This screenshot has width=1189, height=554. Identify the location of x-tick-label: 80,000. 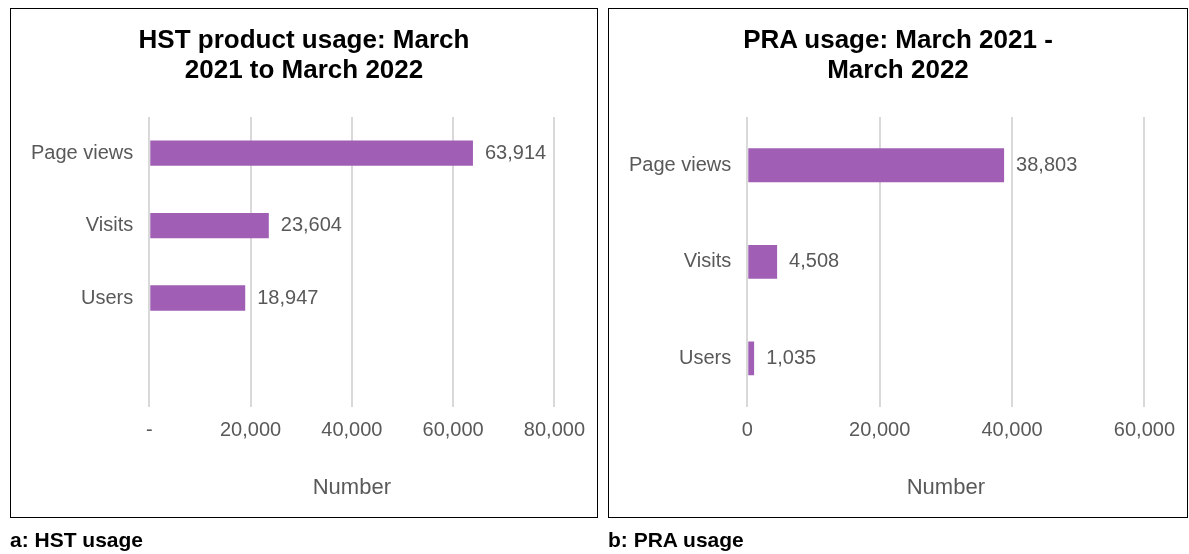
(554, 429).